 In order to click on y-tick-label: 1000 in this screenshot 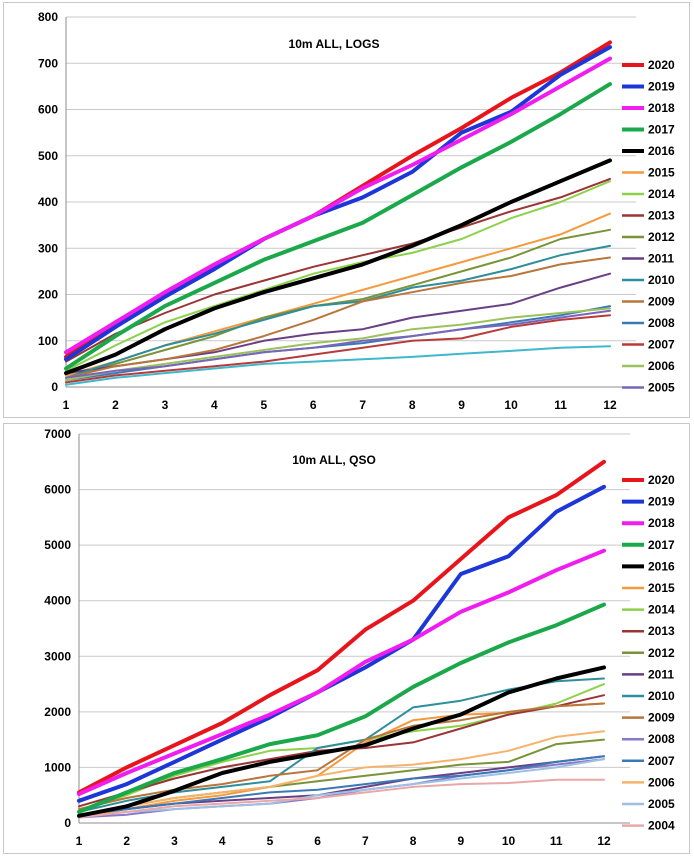, I will do `click(57, 767)`.